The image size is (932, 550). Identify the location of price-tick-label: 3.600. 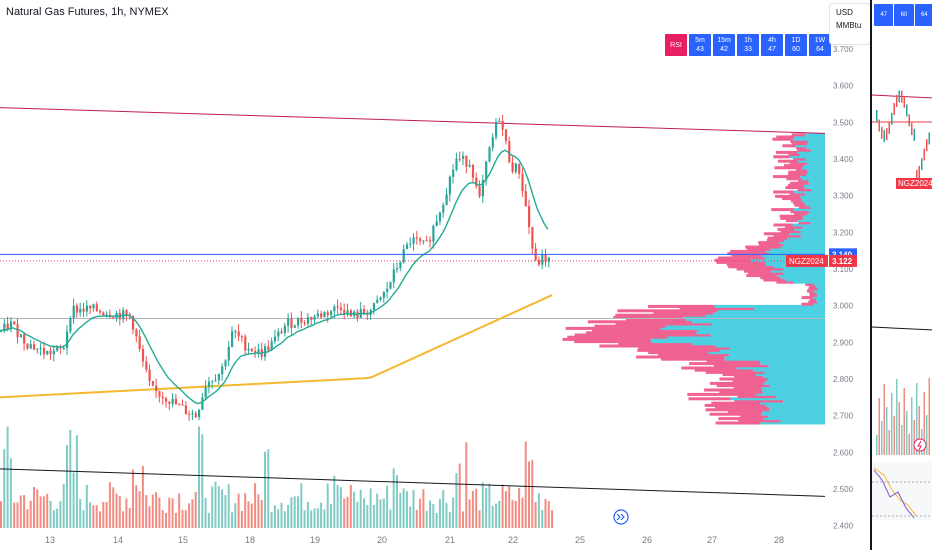
(843, 86).